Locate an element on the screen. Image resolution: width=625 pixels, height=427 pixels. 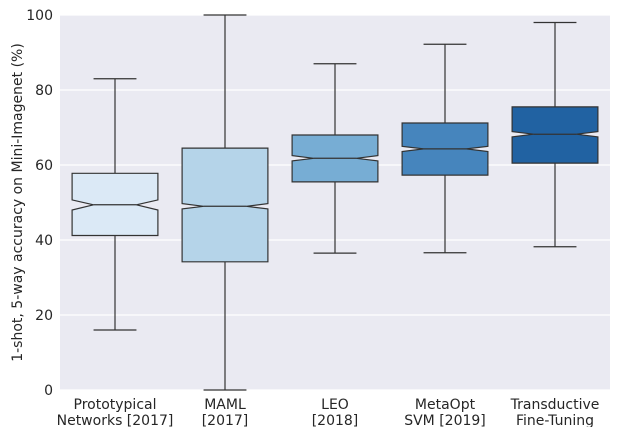
x-tick-label: MetaOpt SVM [2019] is located at coordinates (445, 412).